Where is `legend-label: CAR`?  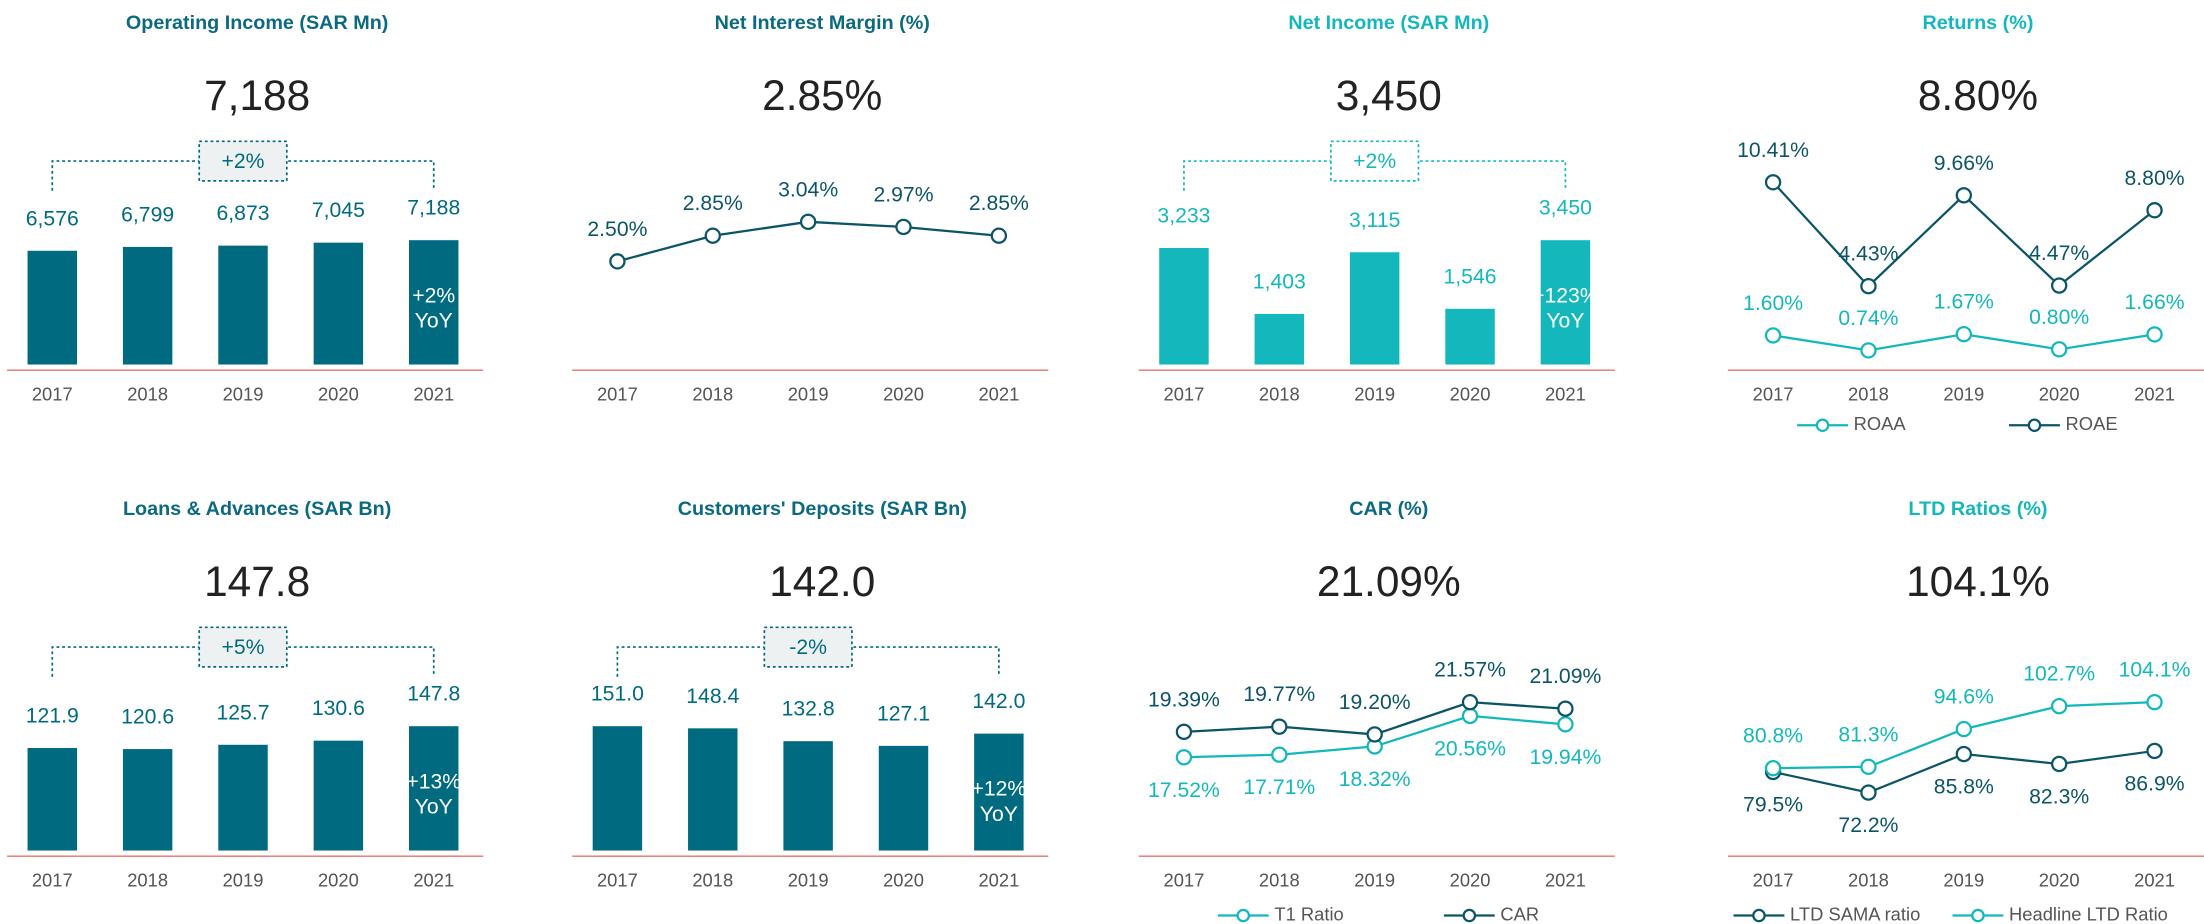 legend-label: CAR is located at coordinates (1519, 913).